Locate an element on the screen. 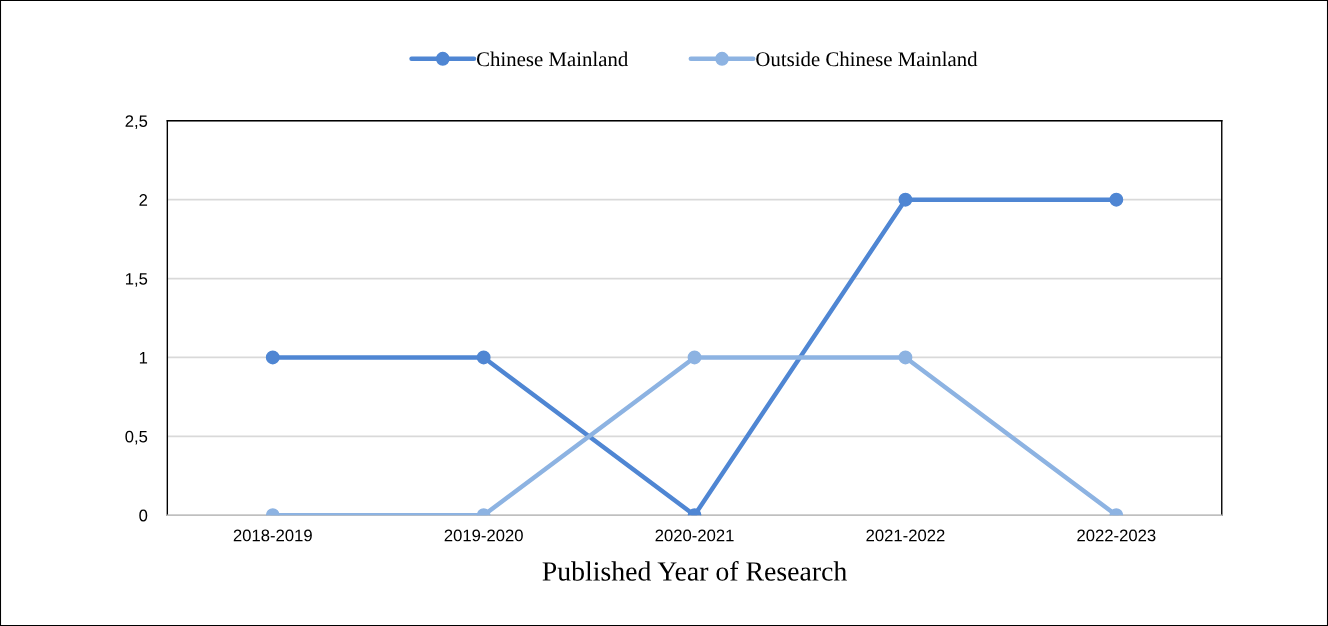 The image size is (1328, 626). x-tick-label: 2018-2019 is located at coordinates (272, 535).